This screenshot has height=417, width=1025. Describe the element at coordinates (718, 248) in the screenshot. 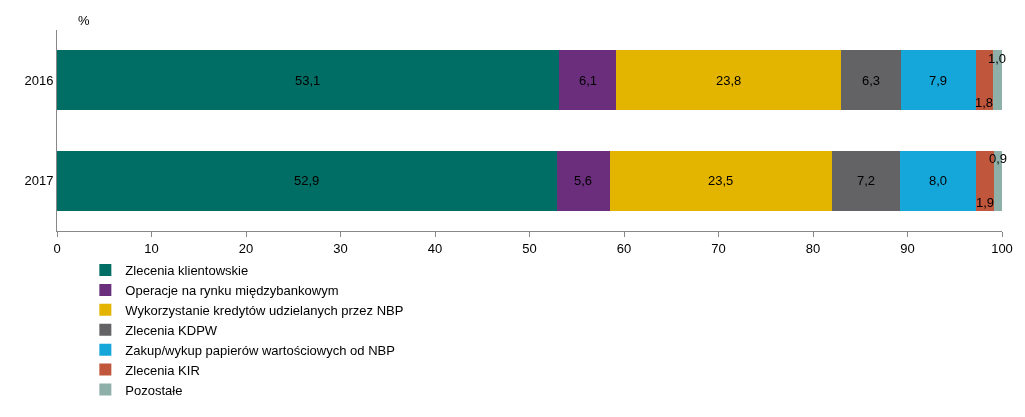

I see `x-tick-label: 70` at that location.